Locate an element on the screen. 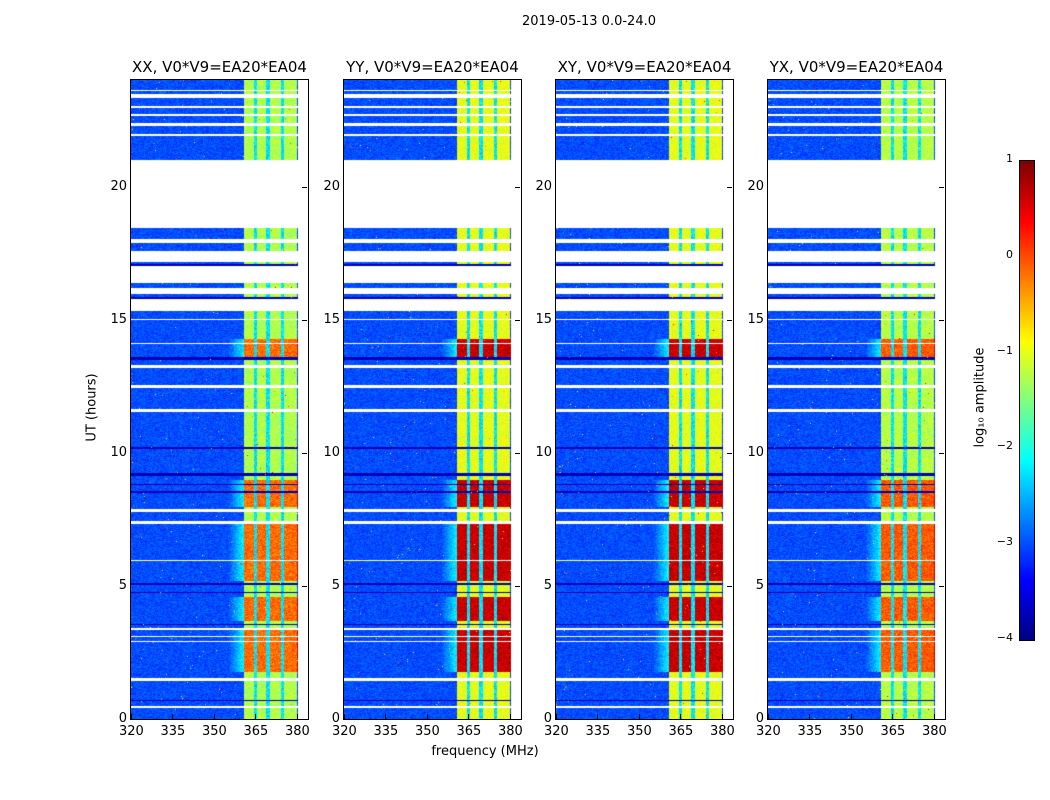 The height and width of the screenshot is (800, 1050). colorbar-tick-label: −2 is located at coordinates (1004, 446).